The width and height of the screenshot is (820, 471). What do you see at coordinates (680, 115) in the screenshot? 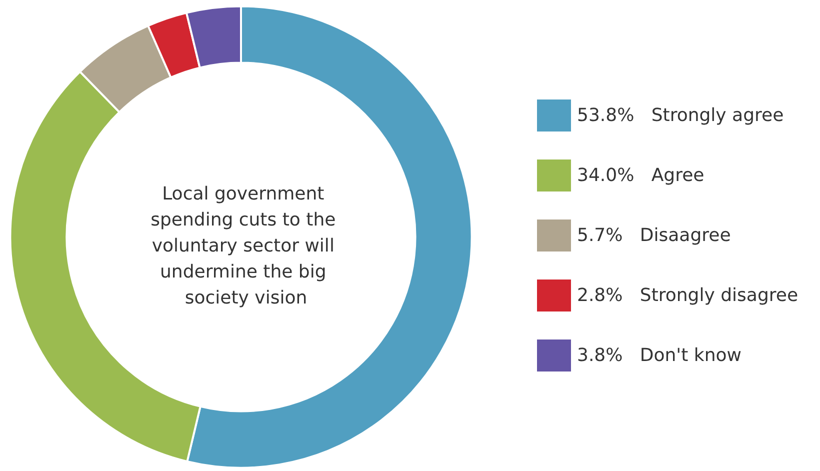
I see `legend-label: 53.8% Strongly agree` at bounding box center [680, 115].